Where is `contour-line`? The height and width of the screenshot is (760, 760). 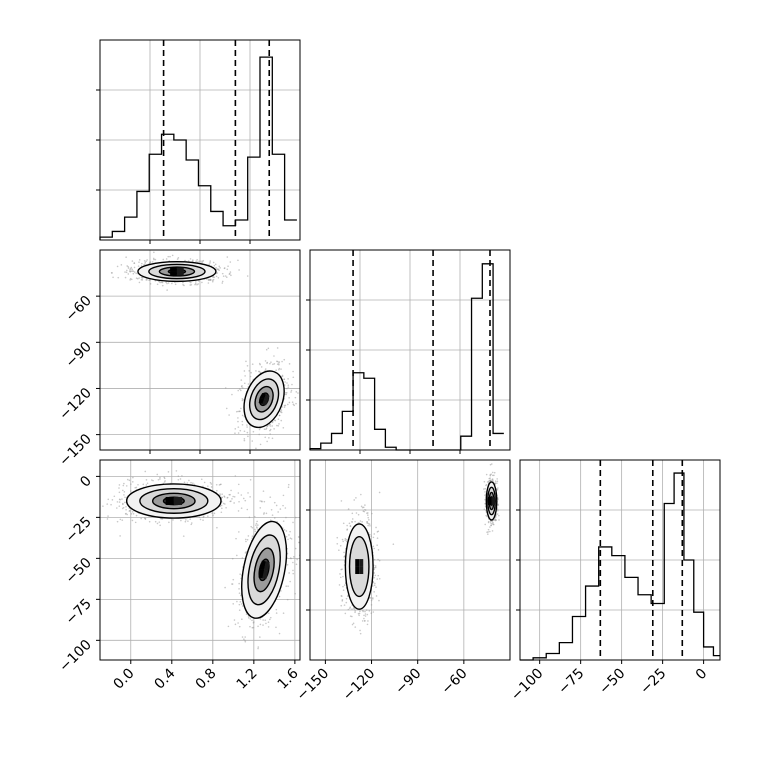
contour-line is located at coordinates (177, 271).